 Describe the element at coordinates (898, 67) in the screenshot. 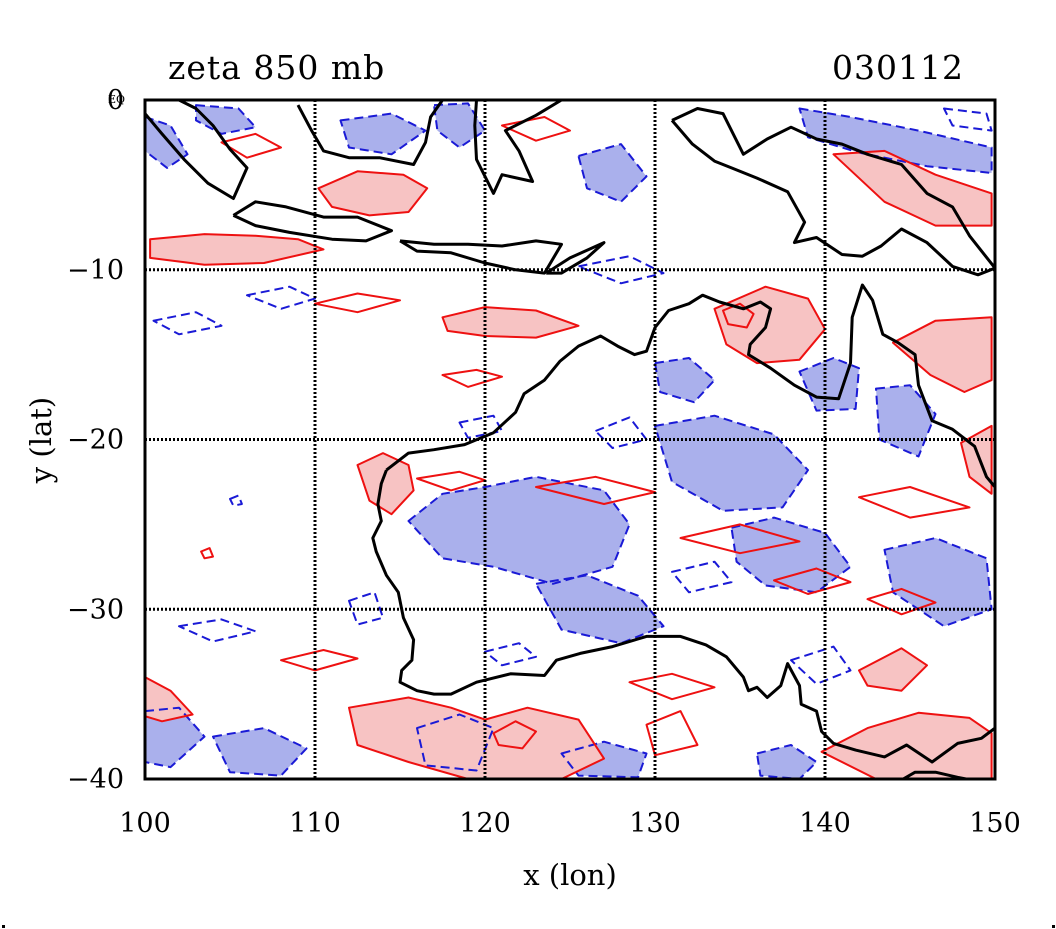

I see `chart-date-code: 030112` at that location.